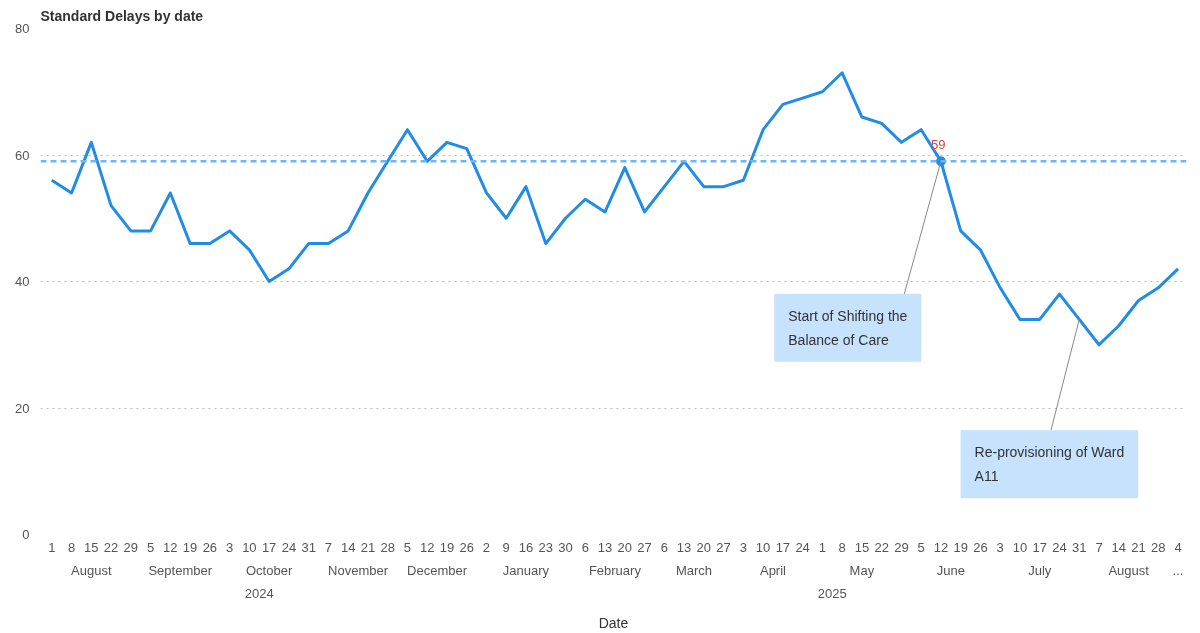 This screenshot has height=633, width=1200. What do you see at coordinates (526, 547) in the screenshot?
I see `x-tick-label: 16` at bounding box center [526, 547].